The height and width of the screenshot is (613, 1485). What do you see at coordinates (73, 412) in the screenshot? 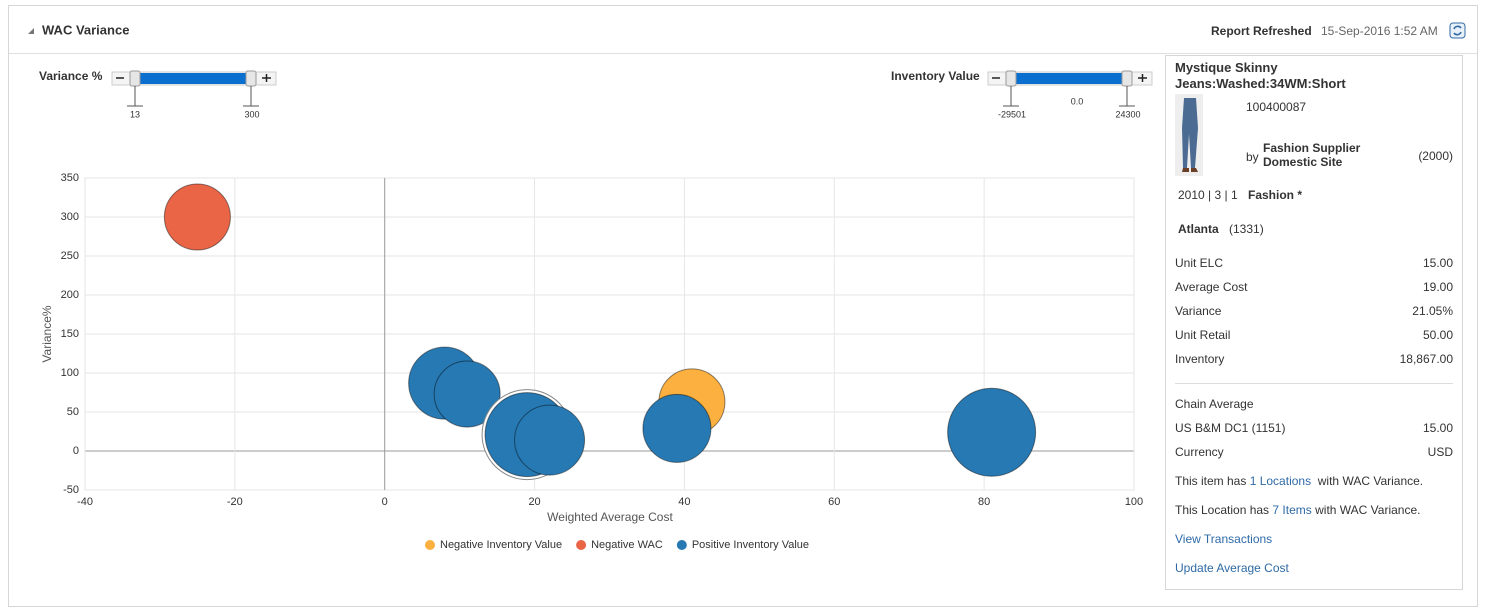
I see `y-tick-label: 50` at bounding box center [73, 412].